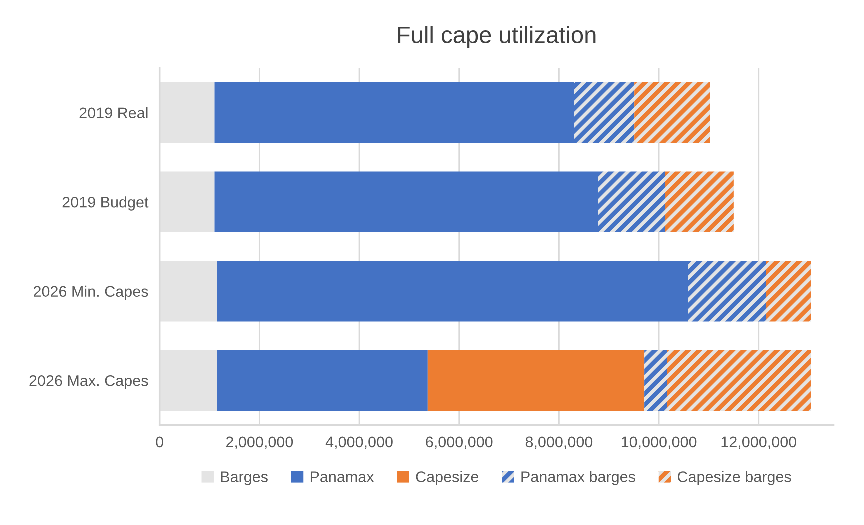 The width and height of the screenshot is (864, 525). What do you see at coordinates (105, 203) in the screenshot?
I see `y-tick-label: 2019 Budget` at bounding box center [105, 203].